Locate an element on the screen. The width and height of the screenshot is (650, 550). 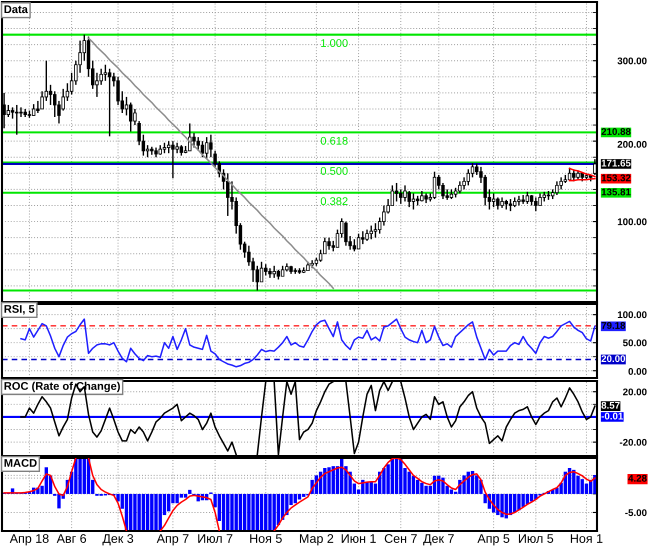
y-tick-label: 4.28 is located at coordinates (637, 478).